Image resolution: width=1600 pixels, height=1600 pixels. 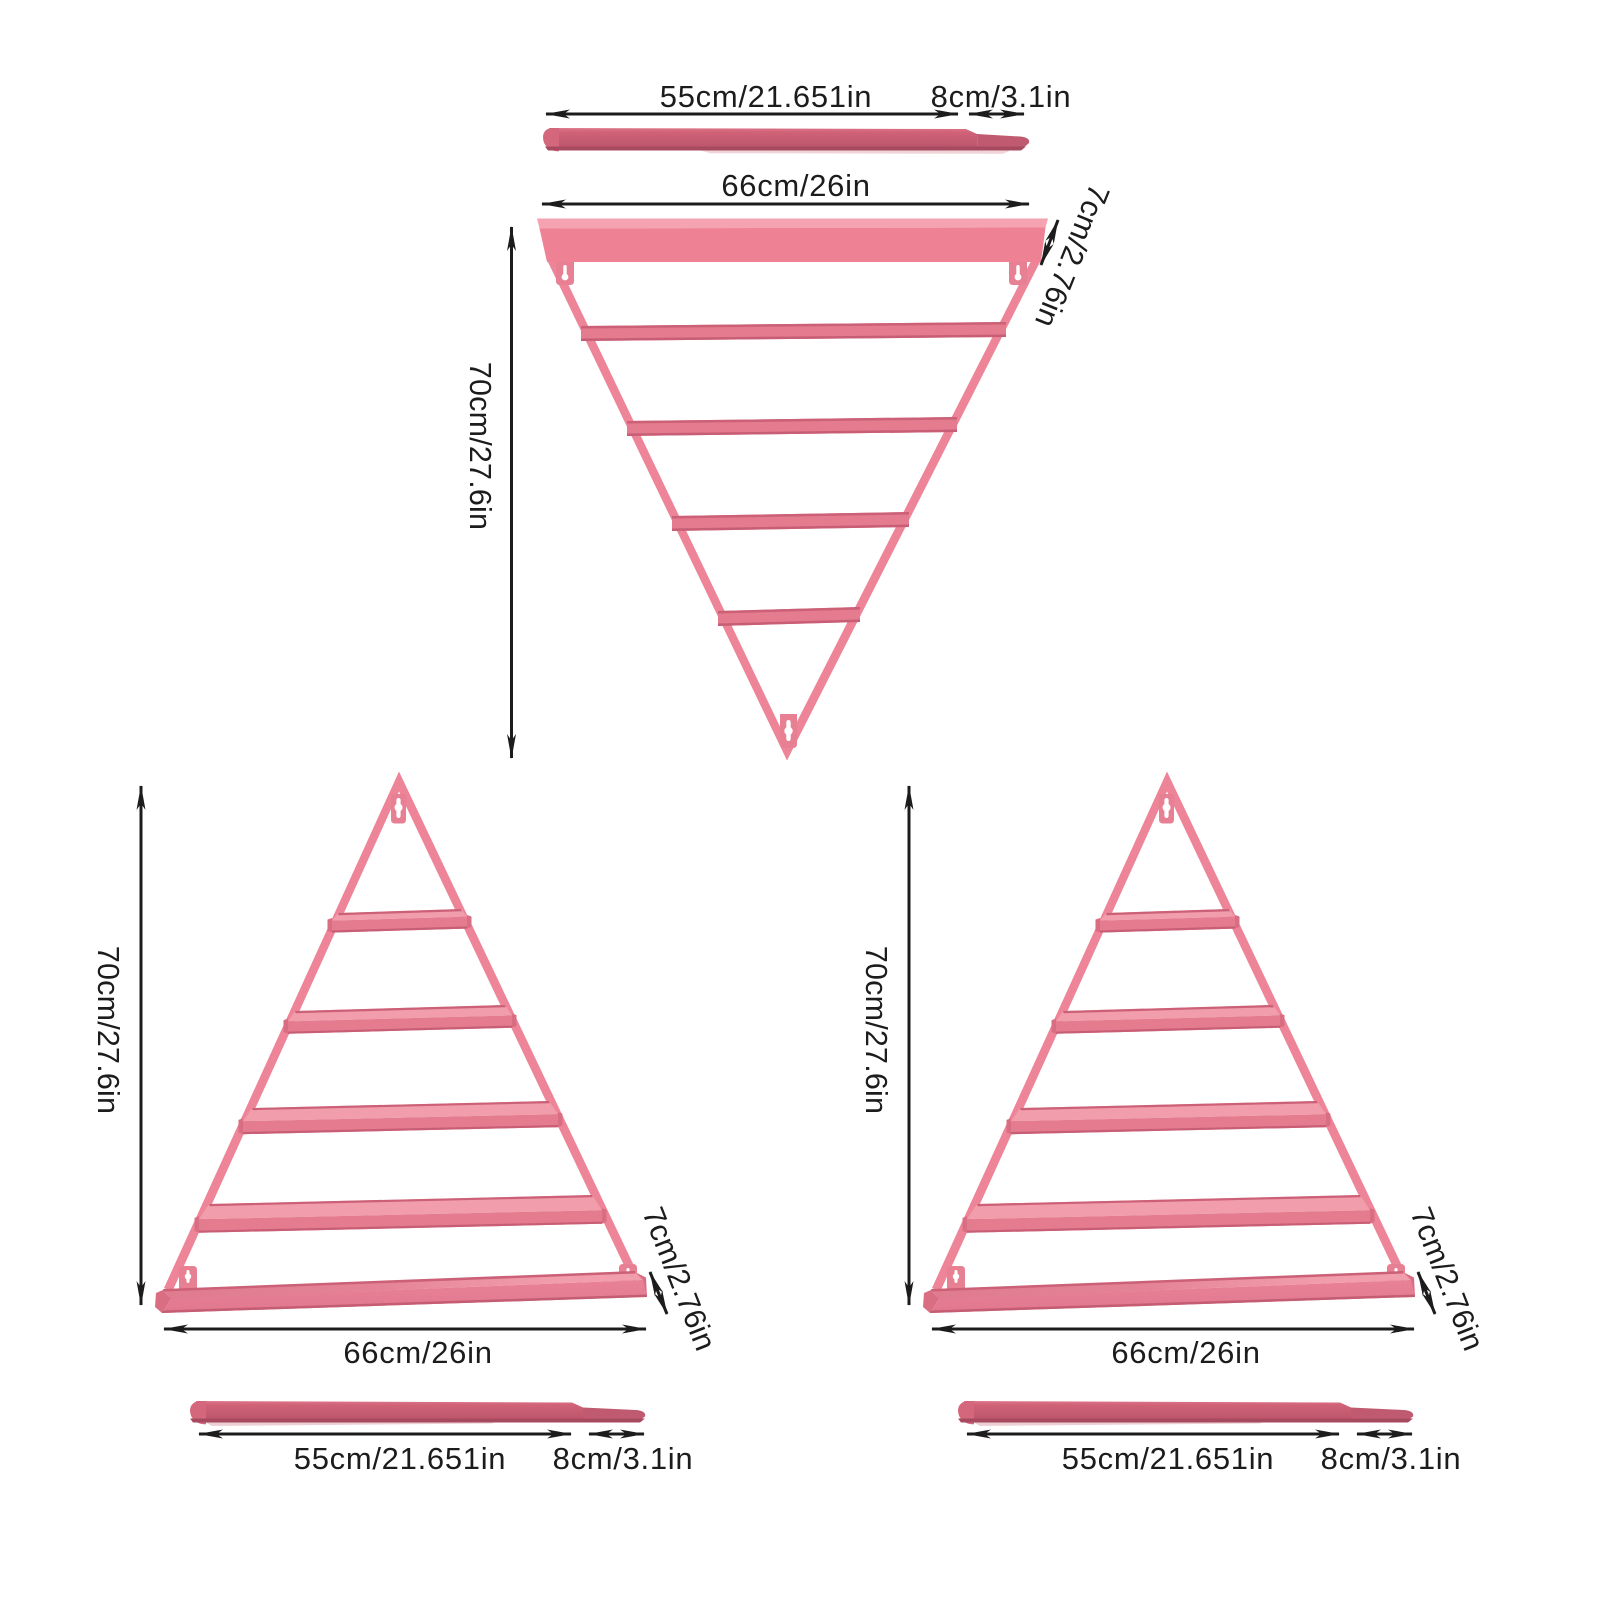 I want to click on svg-text: 55cm/21.651in, so click(x=766, y=96).